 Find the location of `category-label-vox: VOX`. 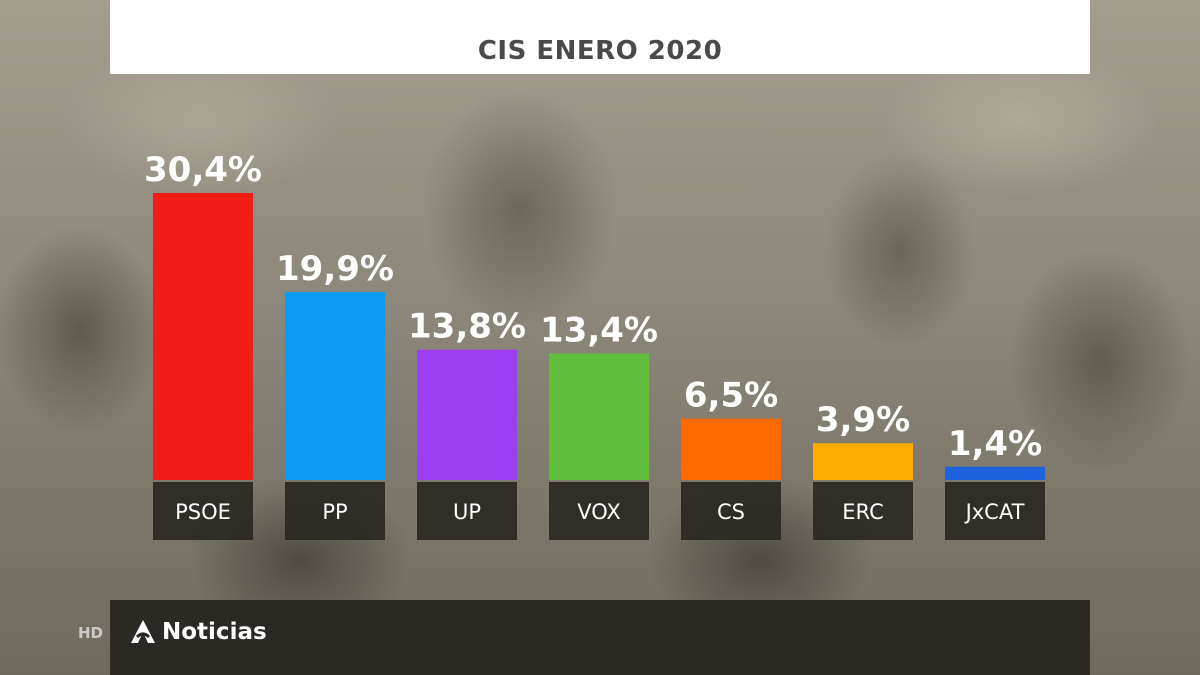

category-label-vox: VOX is located at coordinates (599, 512).